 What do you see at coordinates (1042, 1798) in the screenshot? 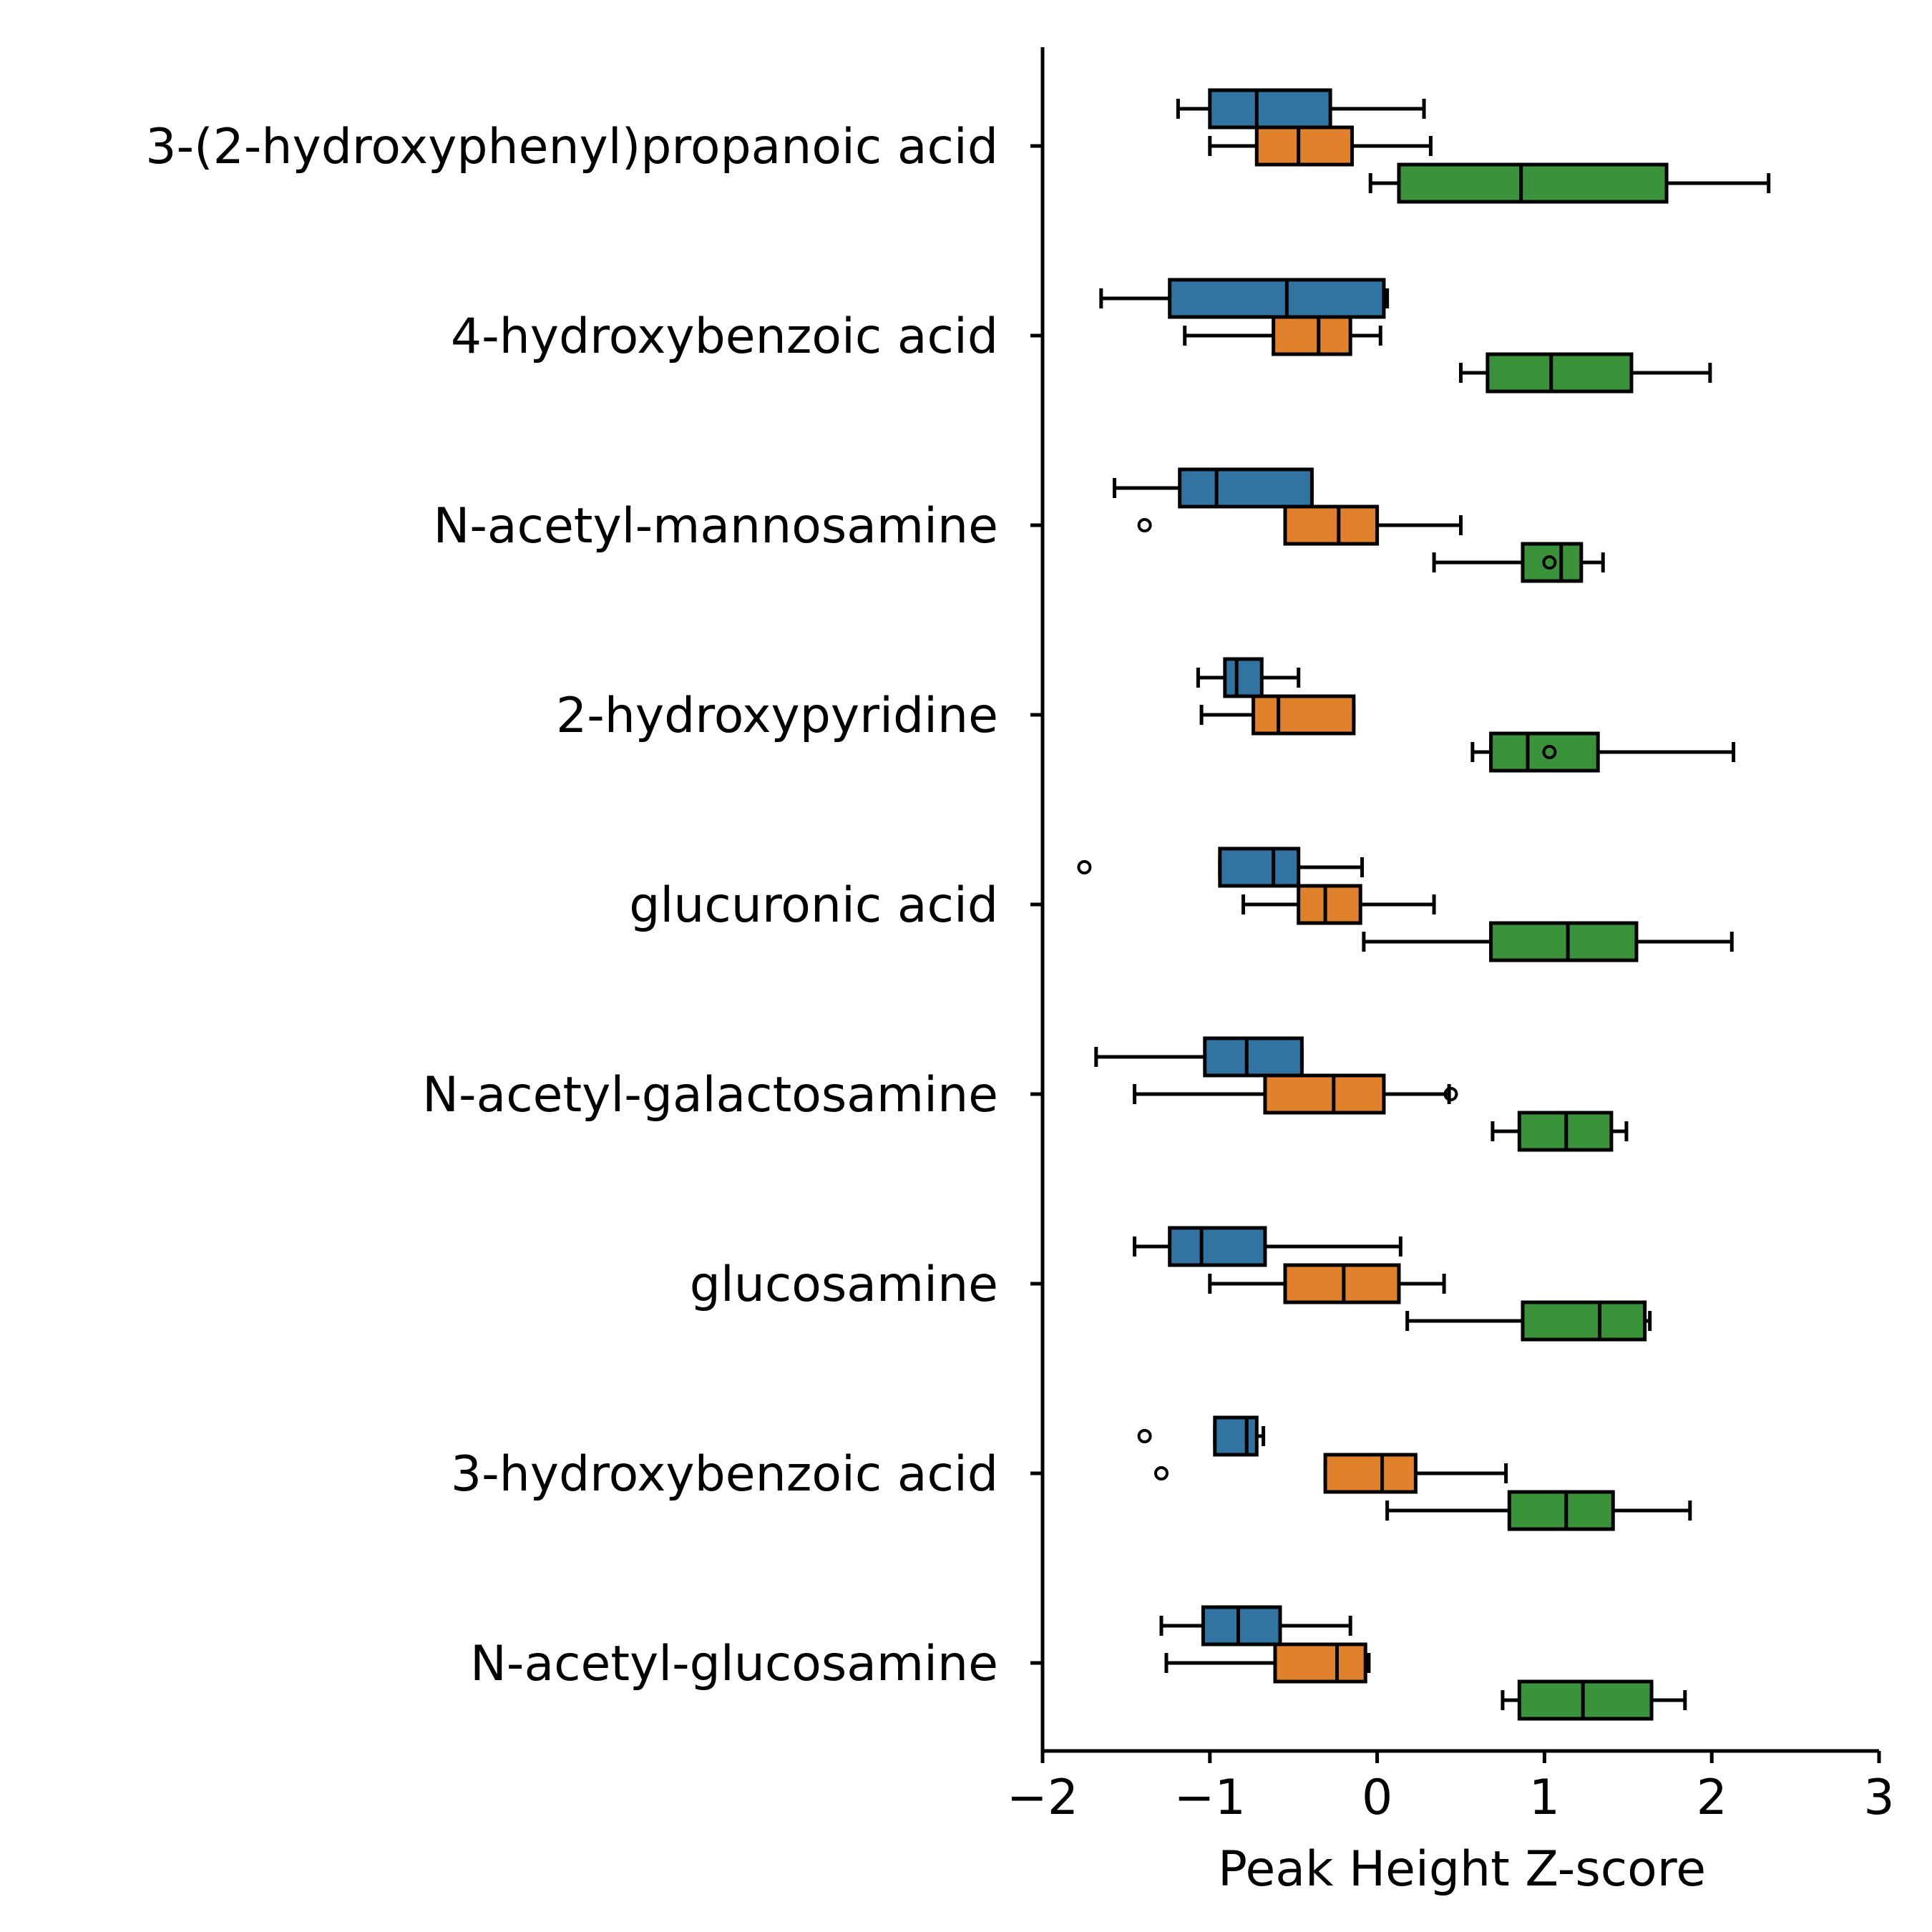
I see `x-tick-label: −2` at bounding box center [1042, 1798].